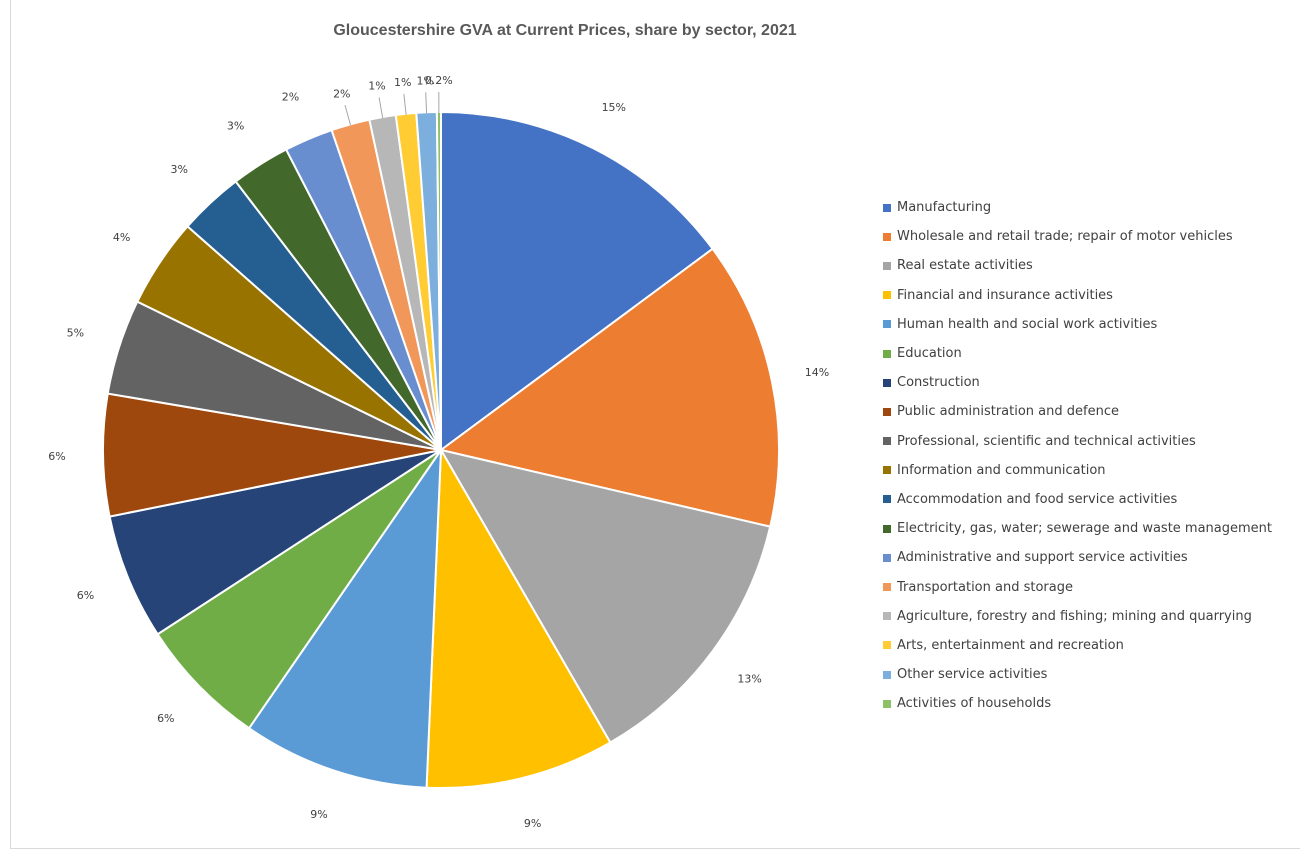 This screenshot has width=1309, height=850. I want to click on data-label-electricity-gas-water-sewerage-and-waste-management: 3%, so click(235, 126).